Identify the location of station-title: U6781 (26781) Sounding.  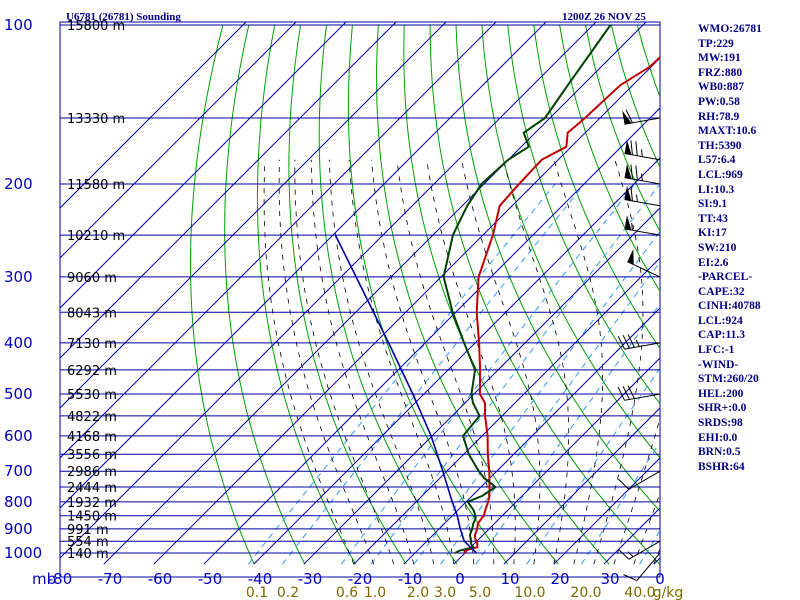
(123, 17).